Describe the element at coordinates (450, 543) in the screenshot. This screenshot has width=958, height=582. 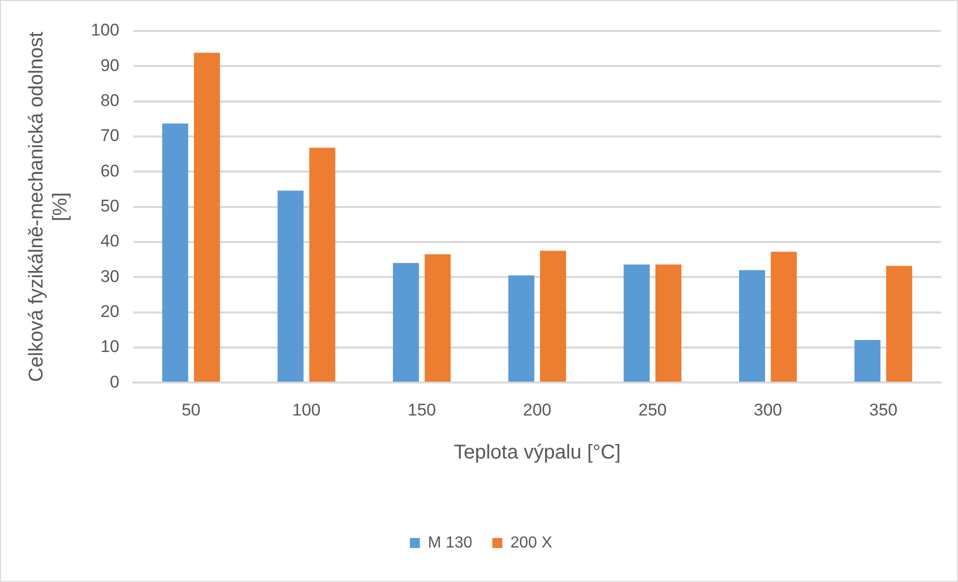
I see `legend-label: M 130` at that location.